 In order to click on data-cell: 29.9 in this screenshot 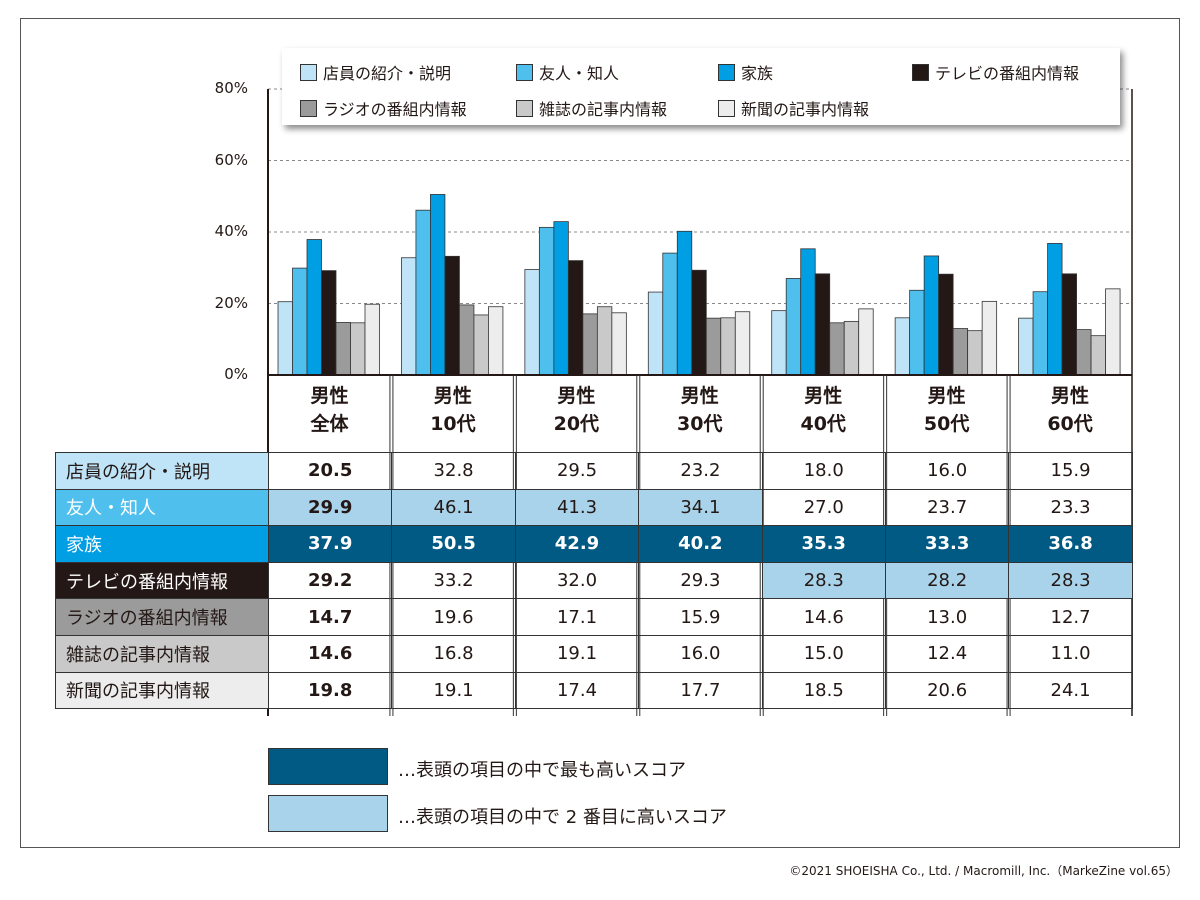, I will do `click(330, 507)`.